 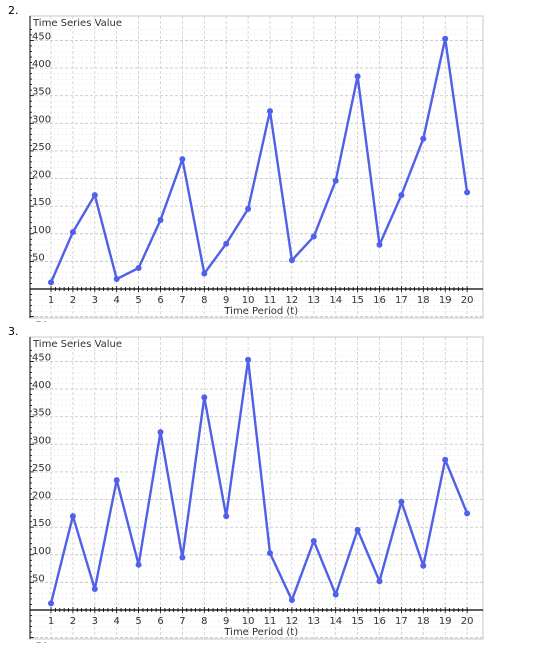 What do you see at coordinates (138, 621) in the screenshot?
I see `x-tick-label: 5` at bounding box center [138, 621].